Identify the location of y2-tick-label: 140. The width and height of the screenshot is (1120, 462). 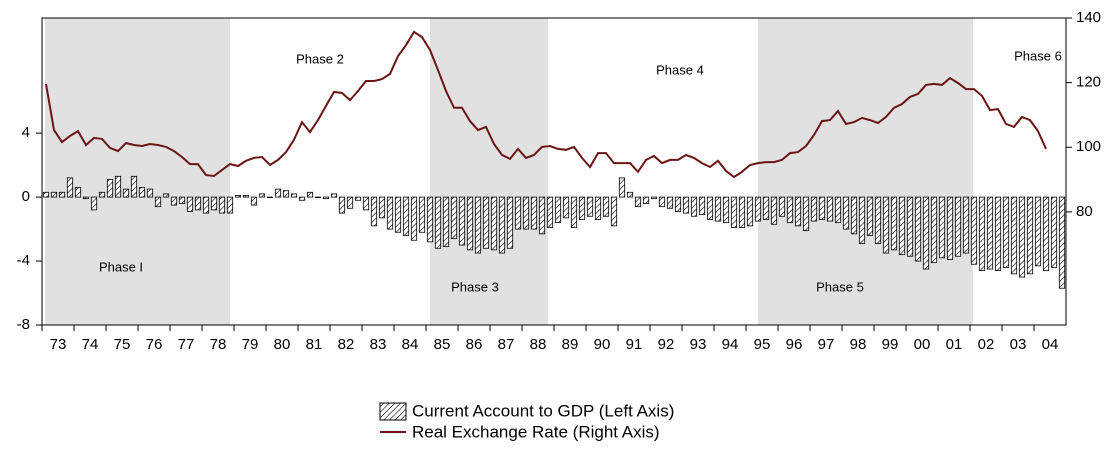
(1088, 17).